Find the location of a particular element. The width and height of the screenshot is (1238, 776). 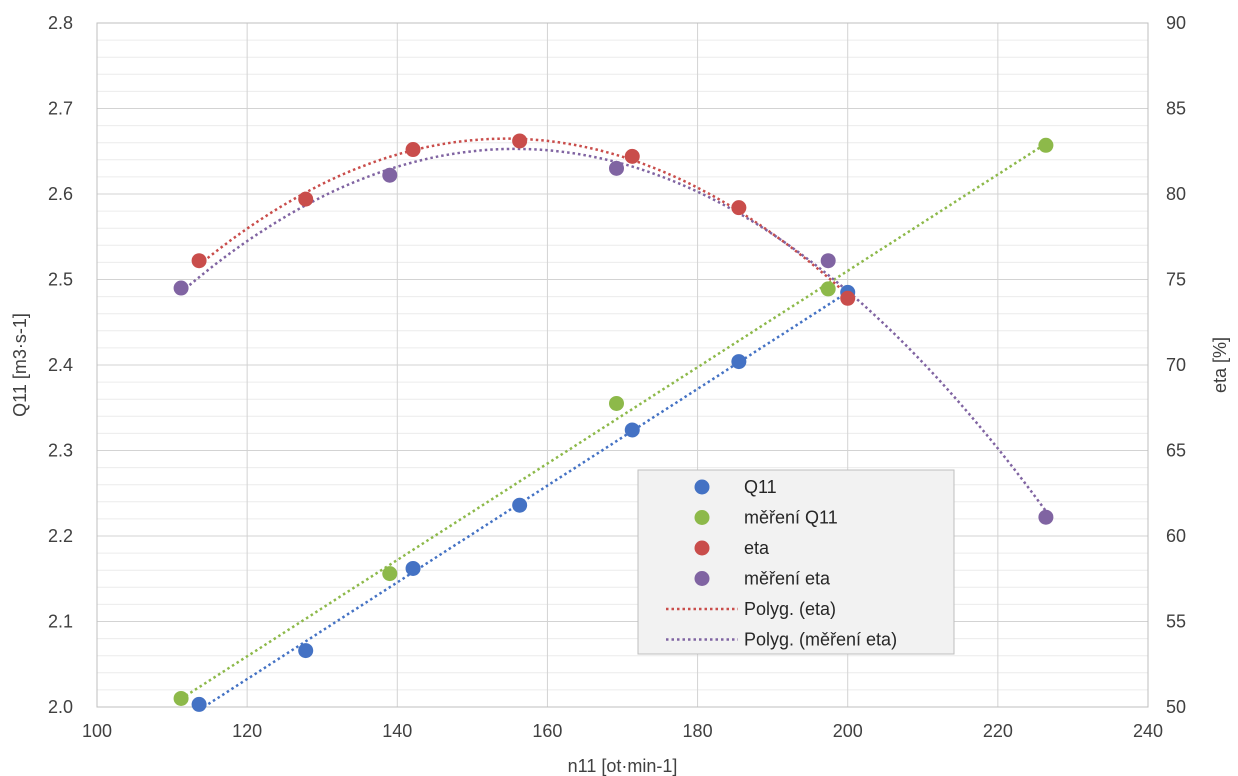

legend-box is located at coordinates (796, 562).